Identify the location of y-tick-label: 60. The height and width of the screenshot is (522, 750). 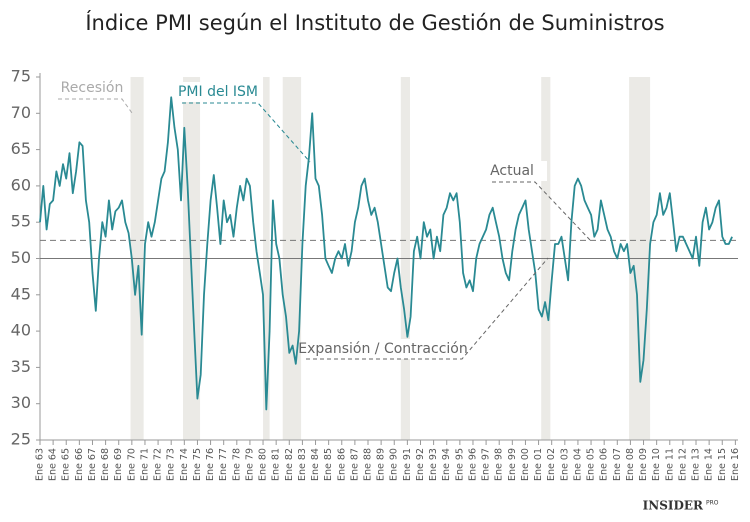
(21, 184).